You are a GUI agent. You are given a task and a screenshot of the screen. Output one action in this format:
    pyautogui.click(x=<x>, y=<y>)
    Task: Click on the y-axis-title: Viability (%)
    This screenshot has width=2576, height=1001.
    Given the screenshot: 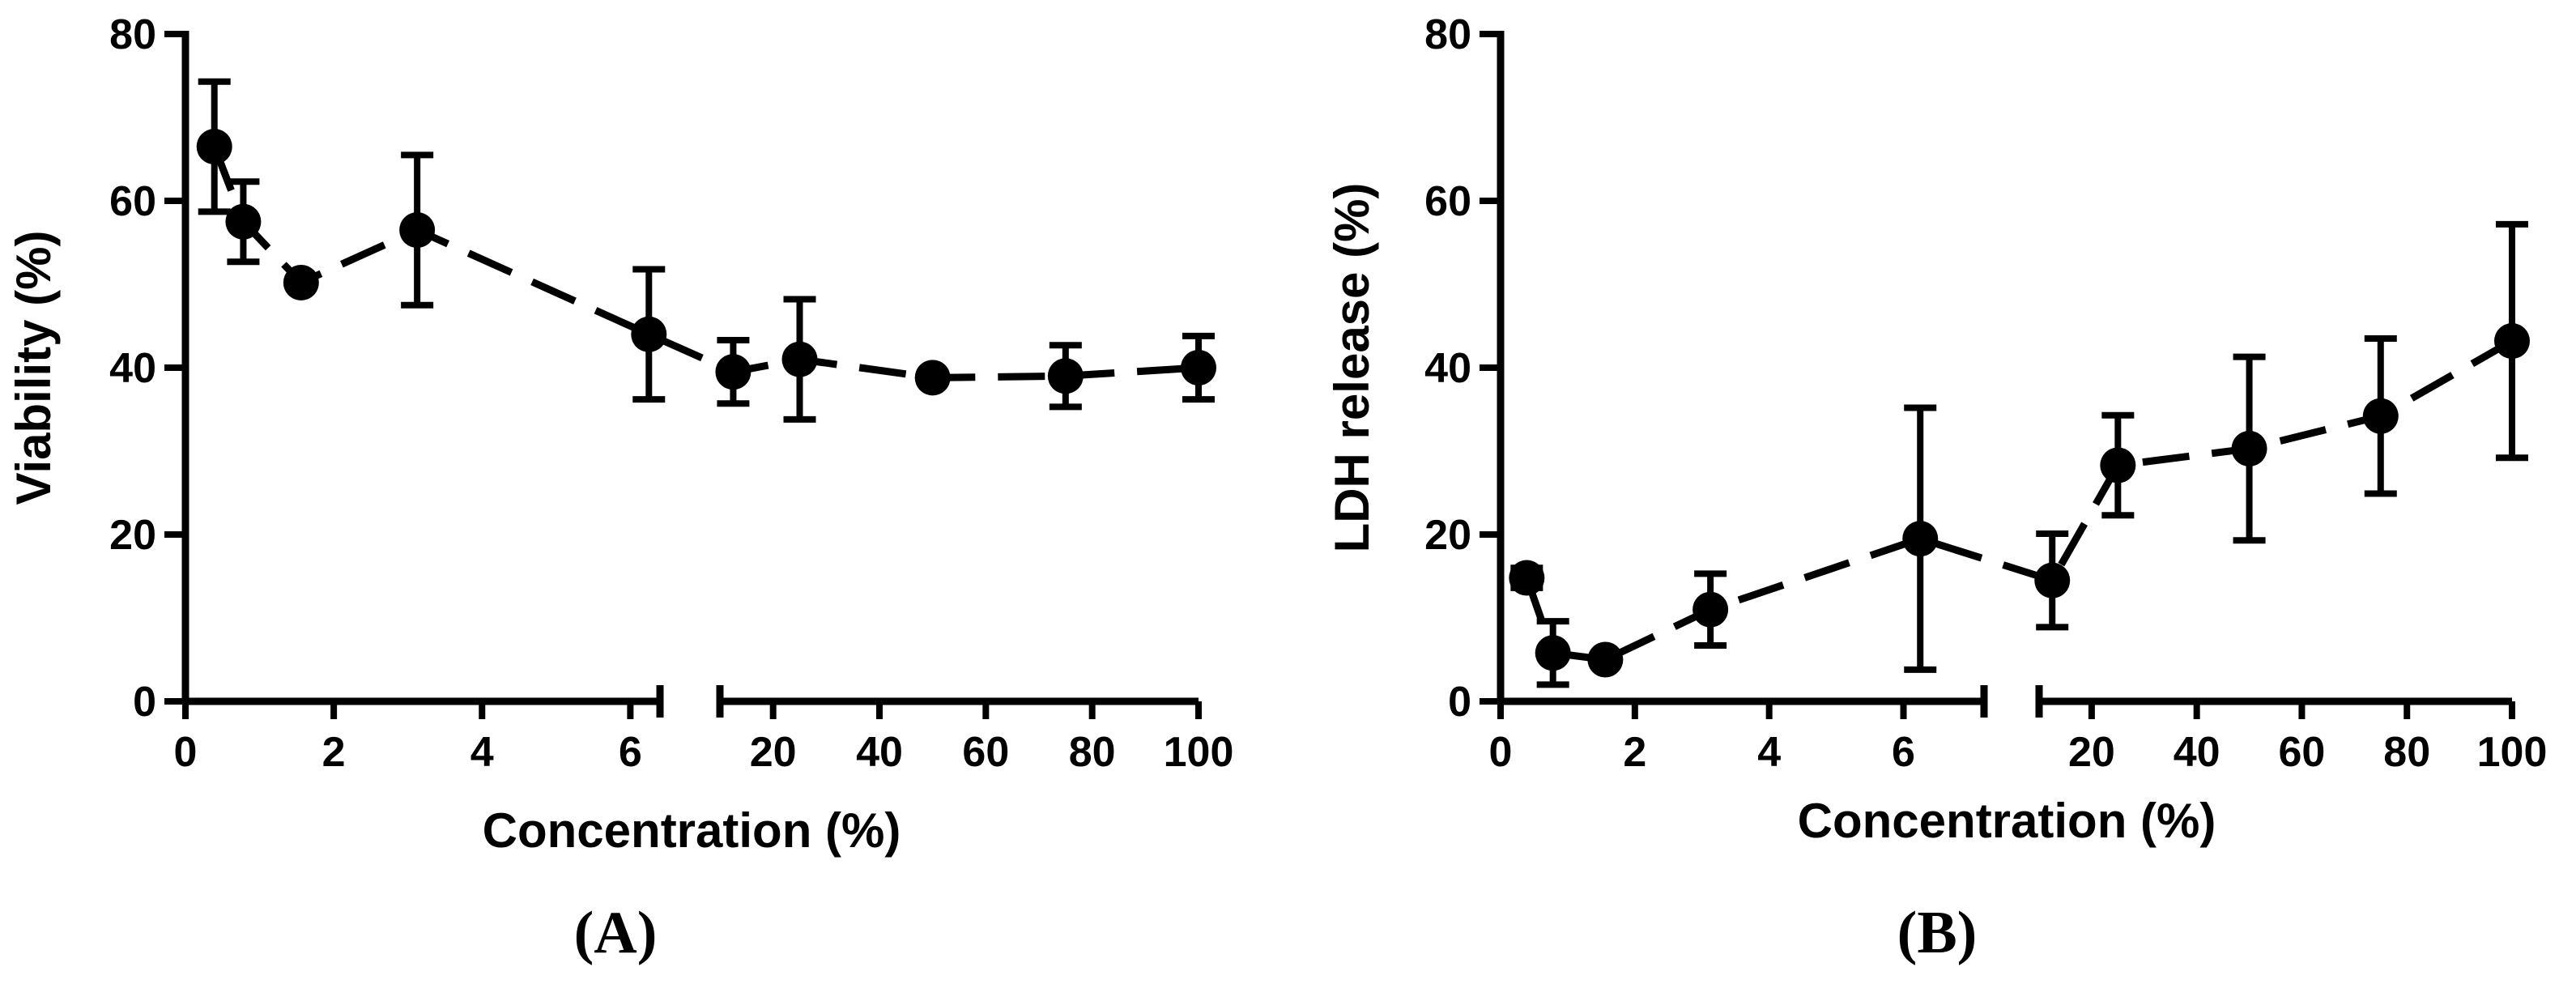 What is the action you would take?
    pyautogui.click(x=33, y=368)
    